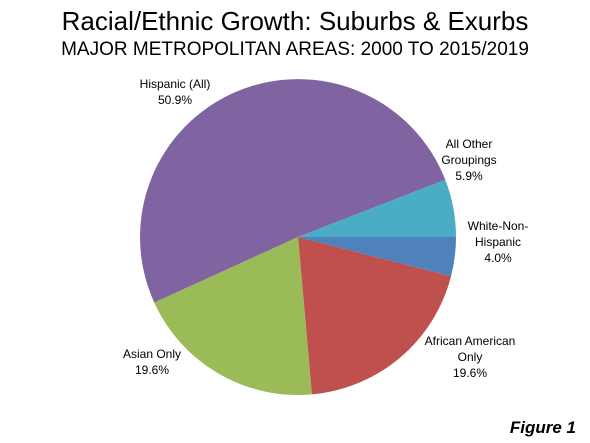 This screenshot has height=443, width=590. I want to click on slice-value-label: 5.9%, so click(469, 176).